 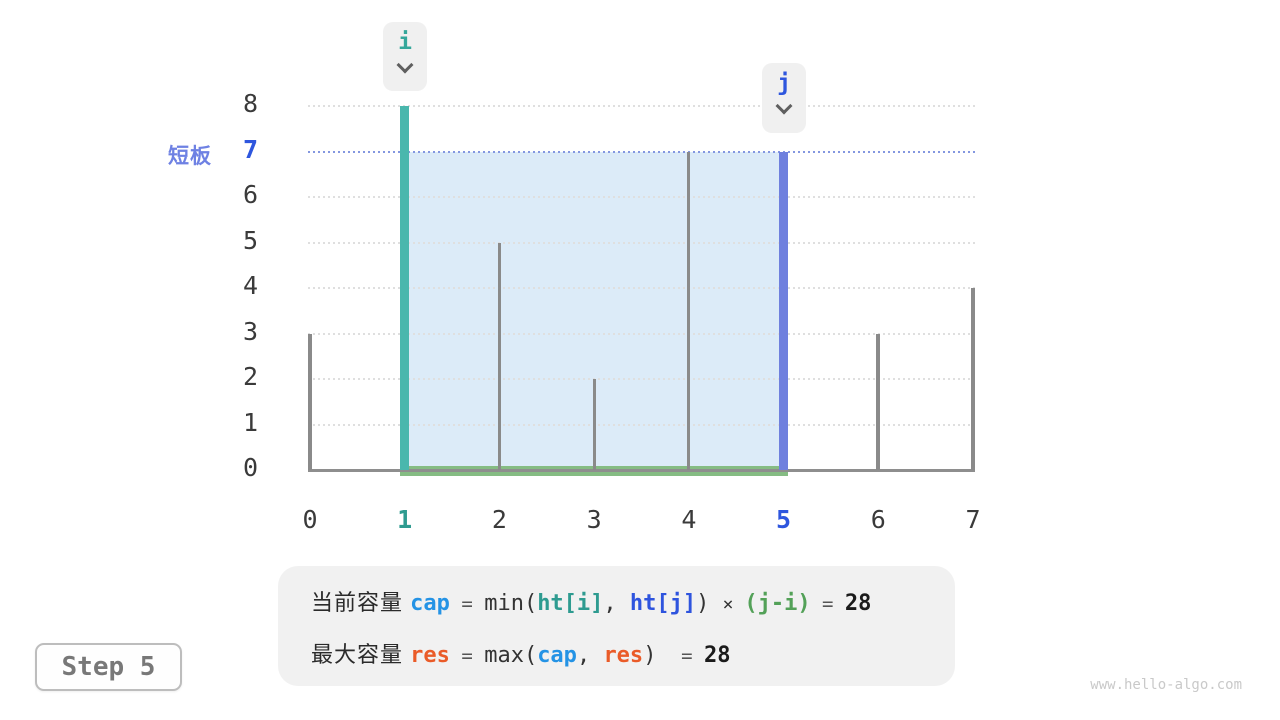 I want to click on bar-pointer-i, so click(x=405, y=288).